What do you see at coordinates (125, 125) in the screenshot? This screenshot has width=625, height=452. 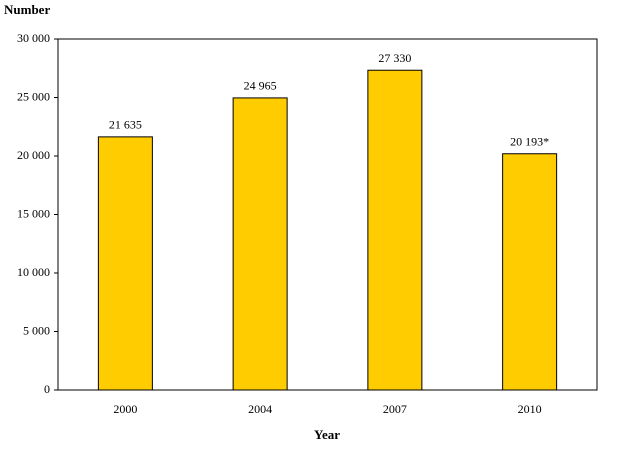 I see `data-label: 21 635` at bounding box center [125, 125].